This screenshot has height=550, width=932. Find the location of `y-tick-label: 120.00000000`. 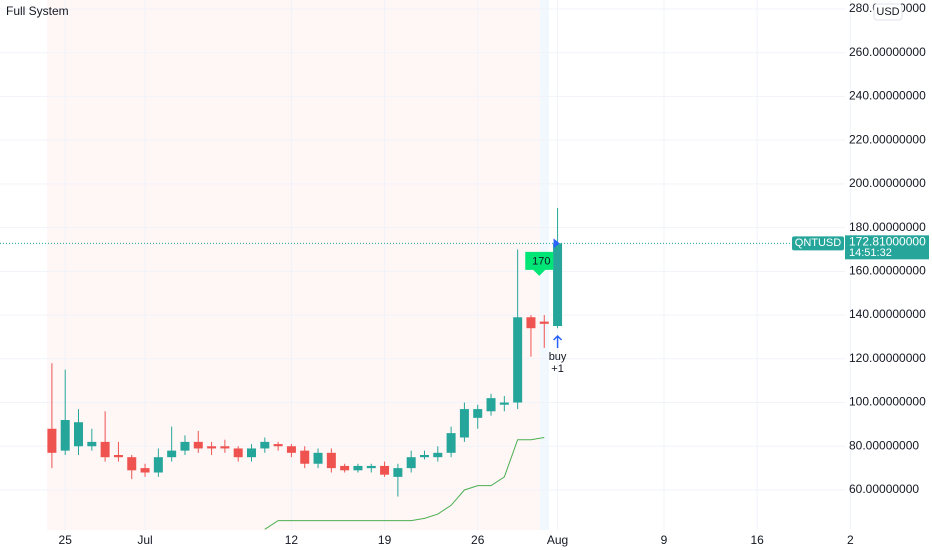

y-tick-label: 120.00000000 is located at coordinates (887, 358).